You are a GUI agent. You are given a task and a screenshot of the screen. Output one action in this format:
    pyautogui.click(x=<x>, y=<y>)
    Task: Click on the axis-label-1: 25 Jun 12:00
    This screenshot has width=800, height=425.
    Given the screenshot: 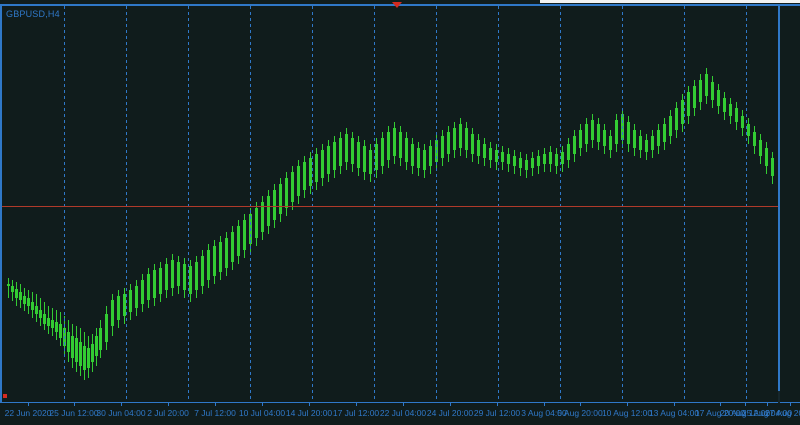 What is the action you would take?
    pyautogui.click(x=74, y=413)
    